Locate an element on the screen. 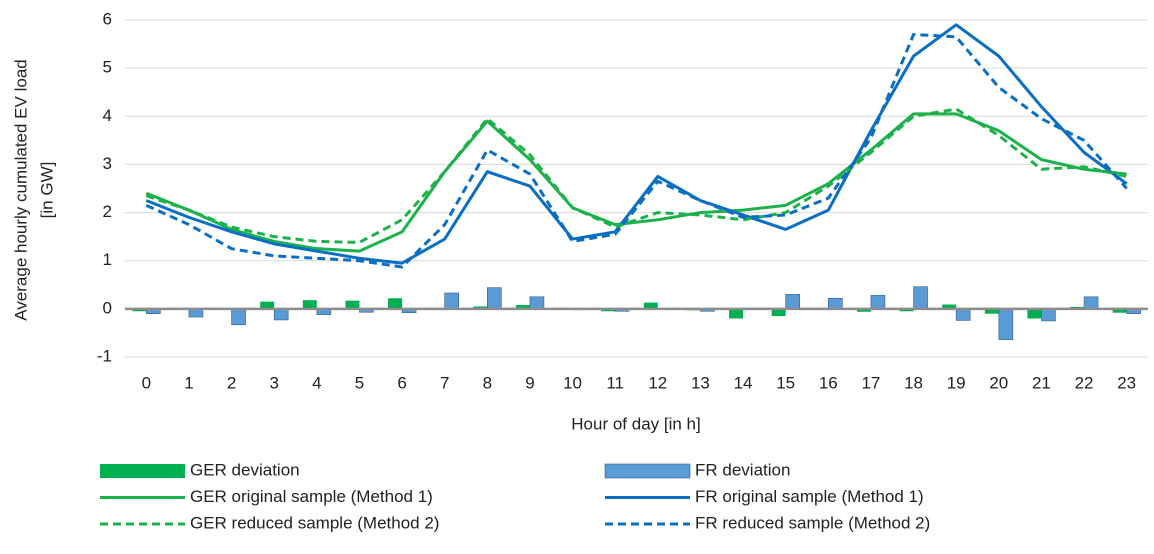 This screenshot has height=554, width=1154. x-tick-label: 17 is located at coordinates (870, 382).